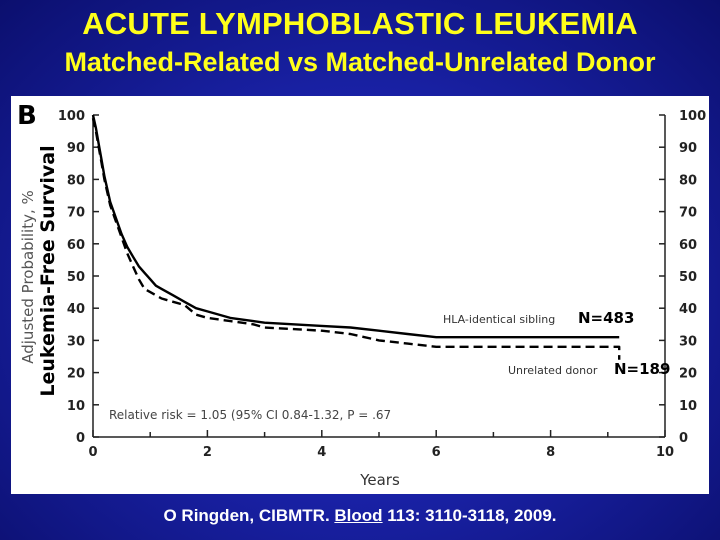 This screenshot has width=720, height=540. Describe the element at coordinates (692, 116) in the screenshot. I see `y-tick-label-right: 100` at that location.